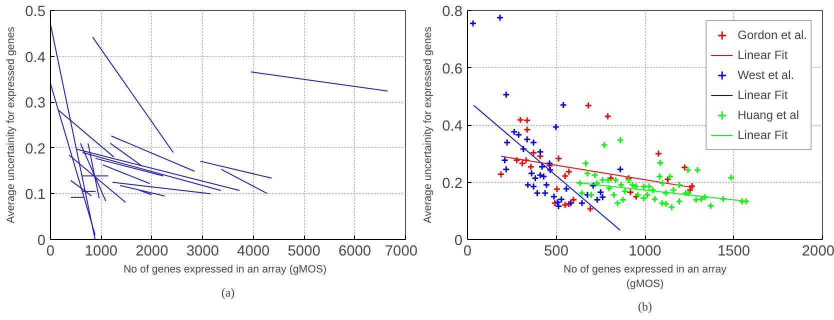 The image size is (834, 320). I want to click on legend-label: West et al., so click(766, 75).